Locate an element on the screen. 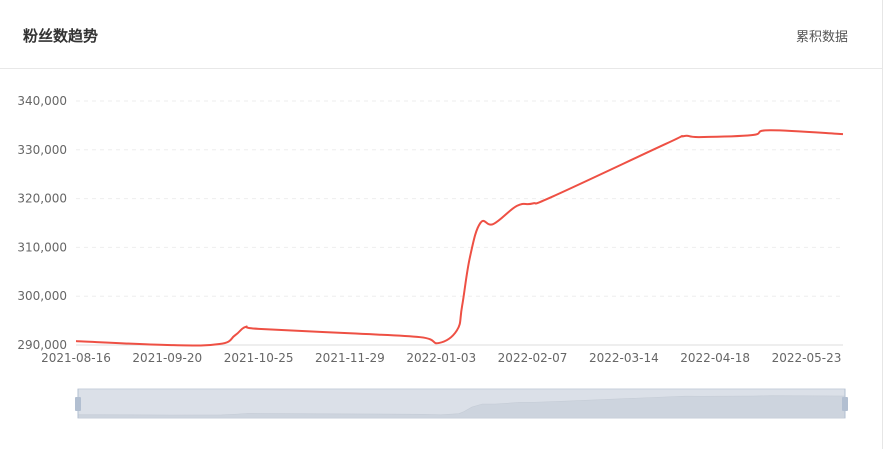 This screenshot has width=885, height=449. y-tick-label: 290,000 is located at coordinates (42, 345).